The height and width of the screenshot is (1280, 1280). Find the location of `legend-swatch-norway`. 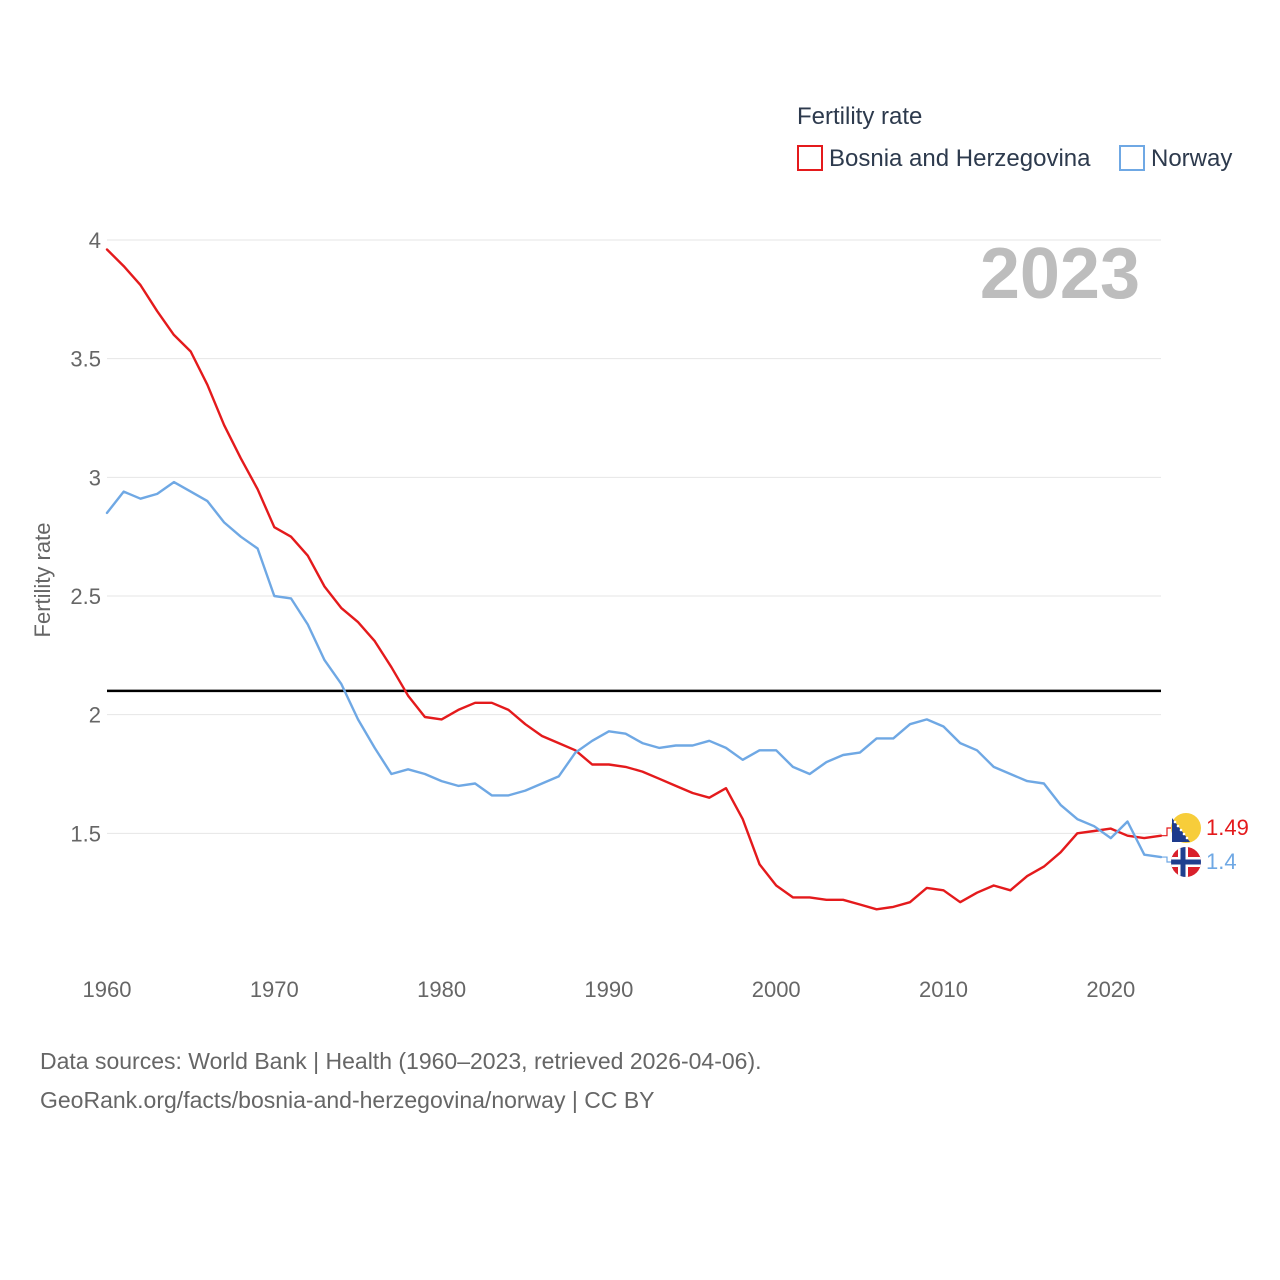

legend-swatch-norway is located at coordinates (1132, 158).